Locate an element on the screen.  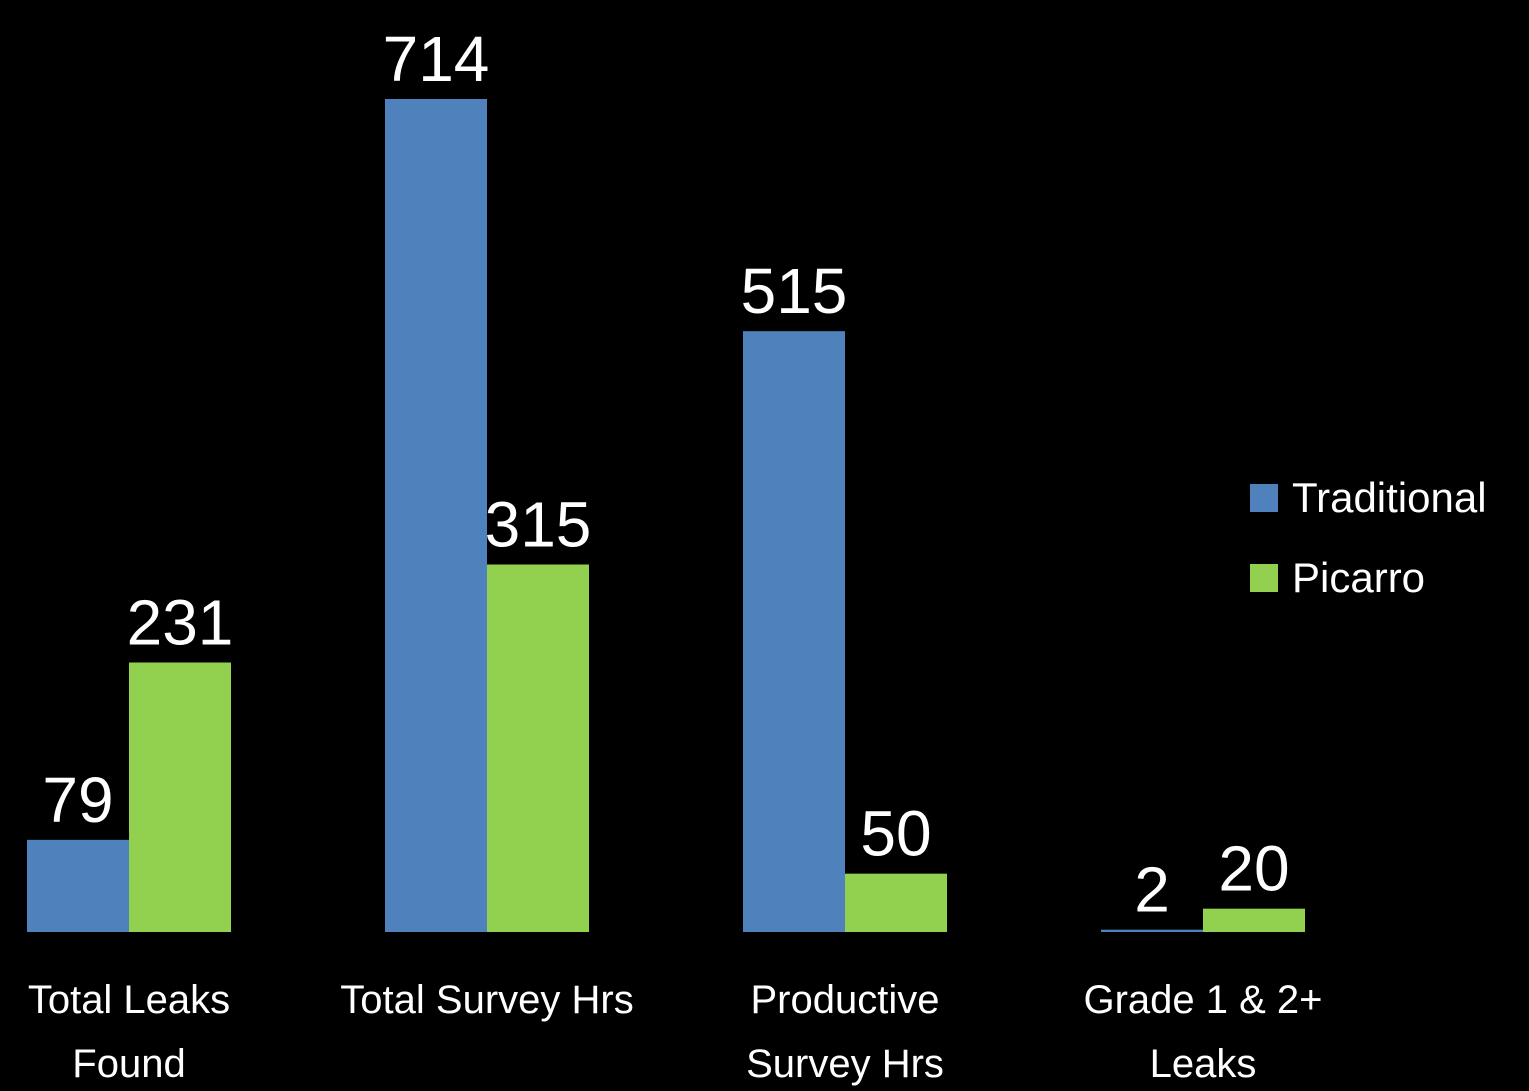
value-label: 50 is located at coordinates (895, 834).